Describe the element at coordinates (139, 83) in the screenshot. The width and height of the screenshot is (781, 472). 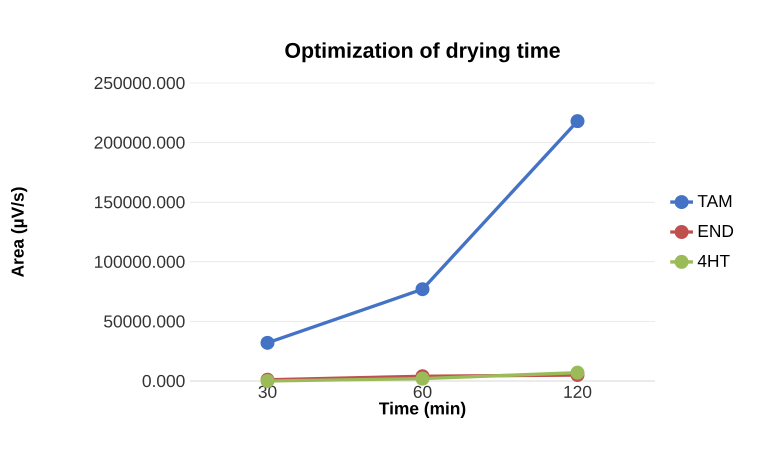
I see `y-tick-label: 250000.000` at that location.